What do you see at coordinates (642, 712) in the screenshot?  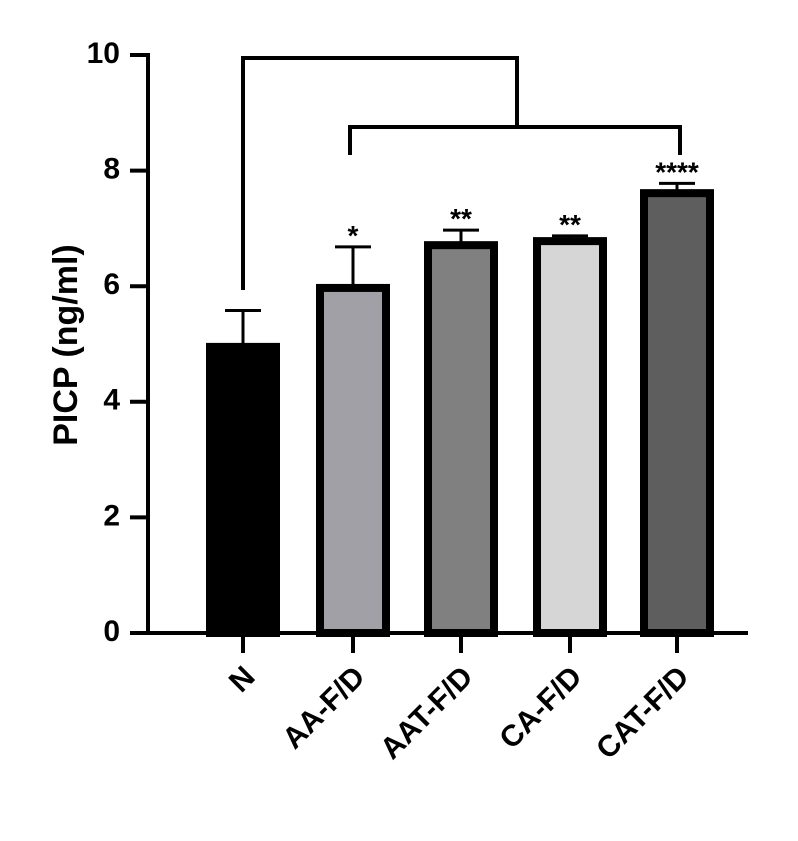 I see `x-tick-label: CAT-F/D` at bounding box center [642, 712].